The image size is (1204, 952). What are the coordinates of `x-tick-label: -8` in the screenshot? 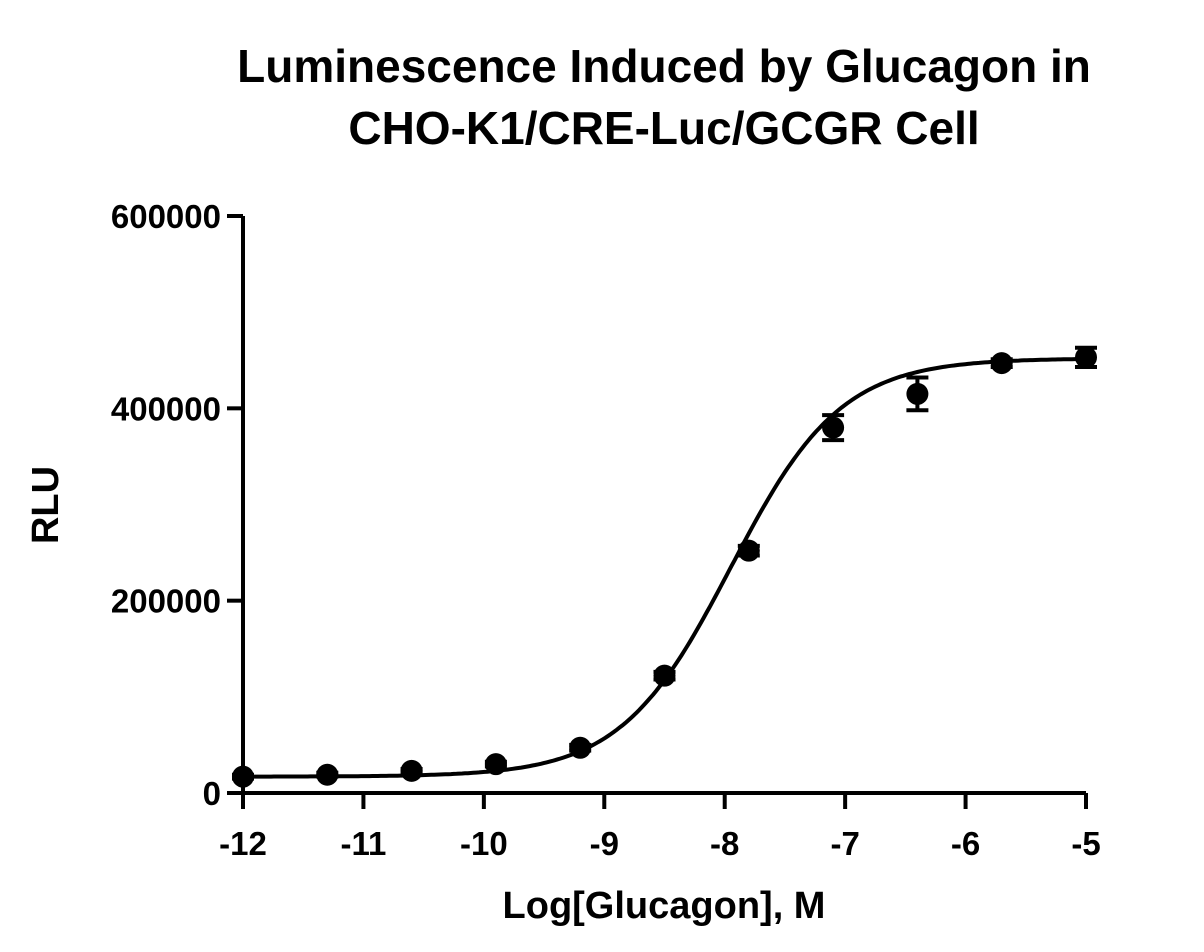 It's located at (724, 843).